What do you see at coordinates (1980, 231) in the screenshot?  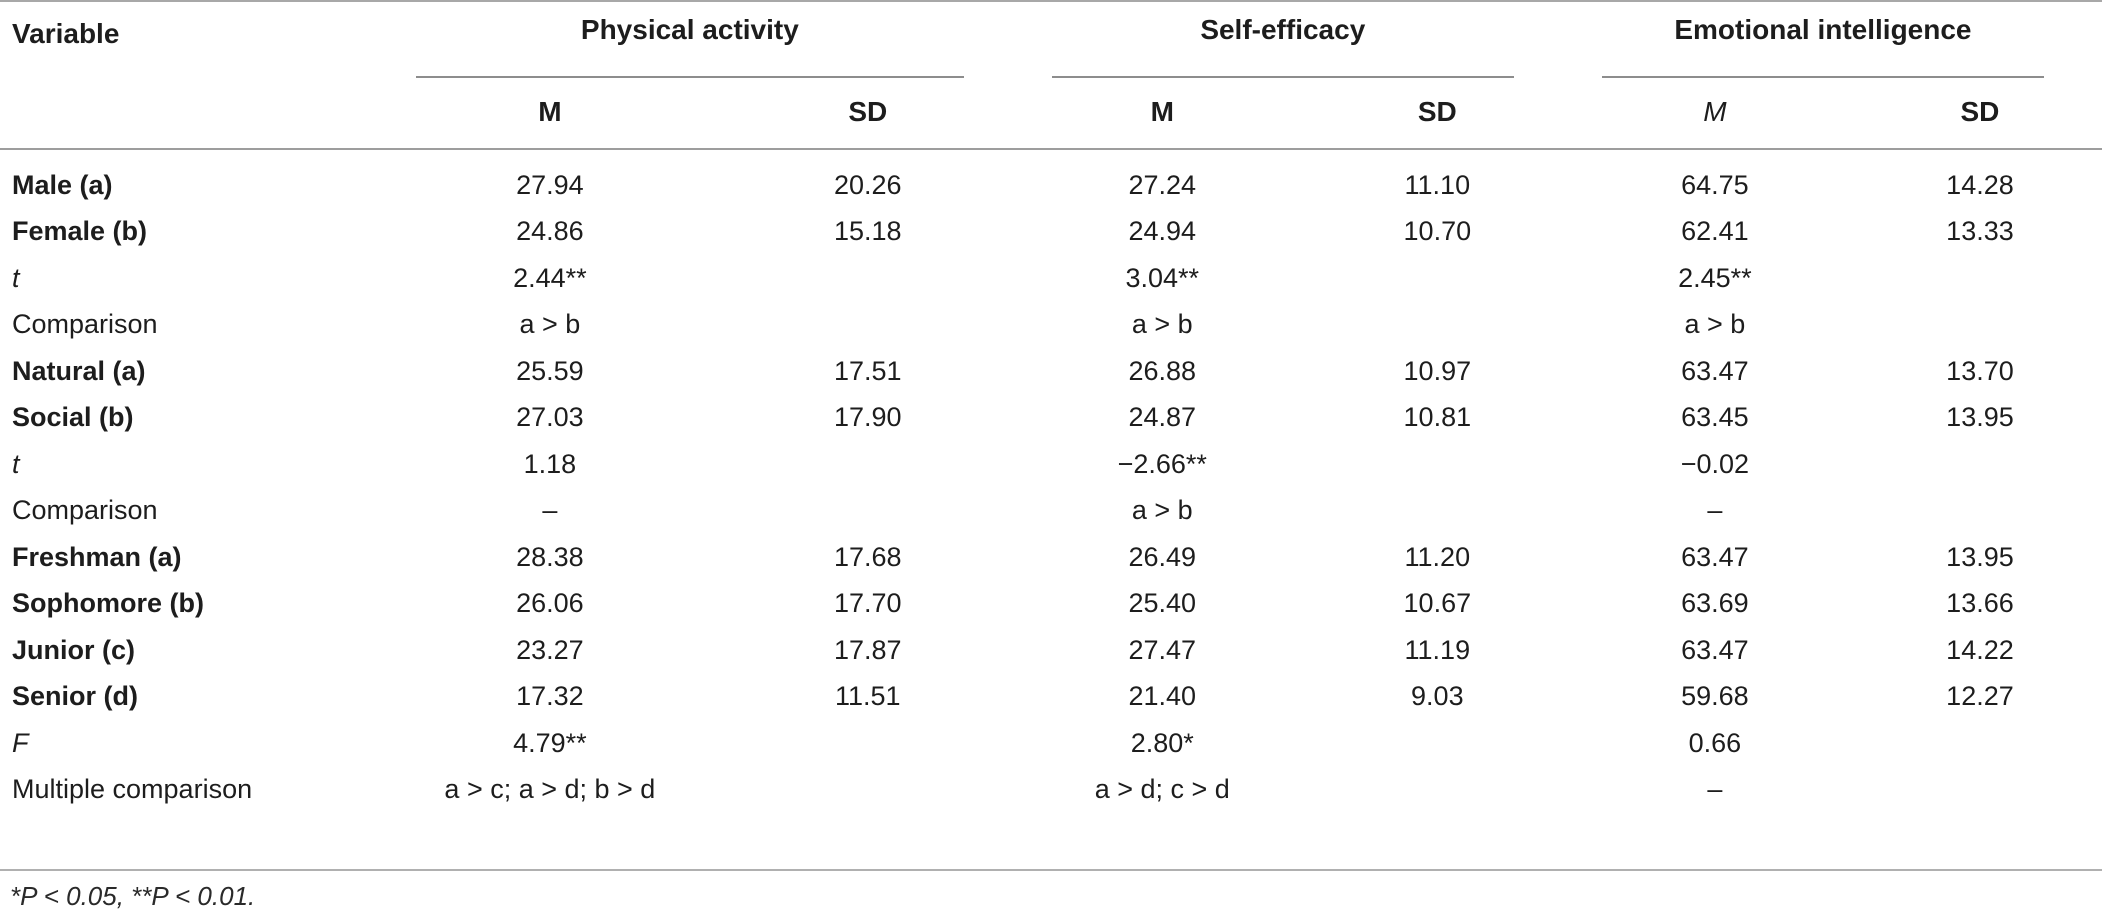 I see `cell-ei-sd: 13.33` at bounding box center [1980, 231].